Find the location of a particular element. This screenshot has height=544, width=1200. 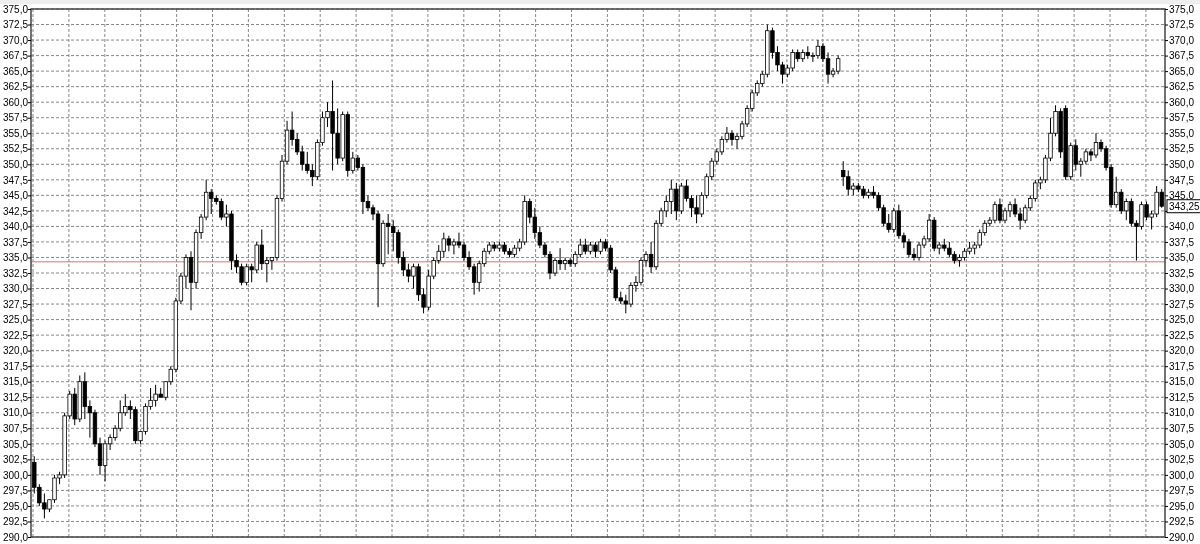

y2-tick-label: 350,0 is located at coordinates (1182, 164).